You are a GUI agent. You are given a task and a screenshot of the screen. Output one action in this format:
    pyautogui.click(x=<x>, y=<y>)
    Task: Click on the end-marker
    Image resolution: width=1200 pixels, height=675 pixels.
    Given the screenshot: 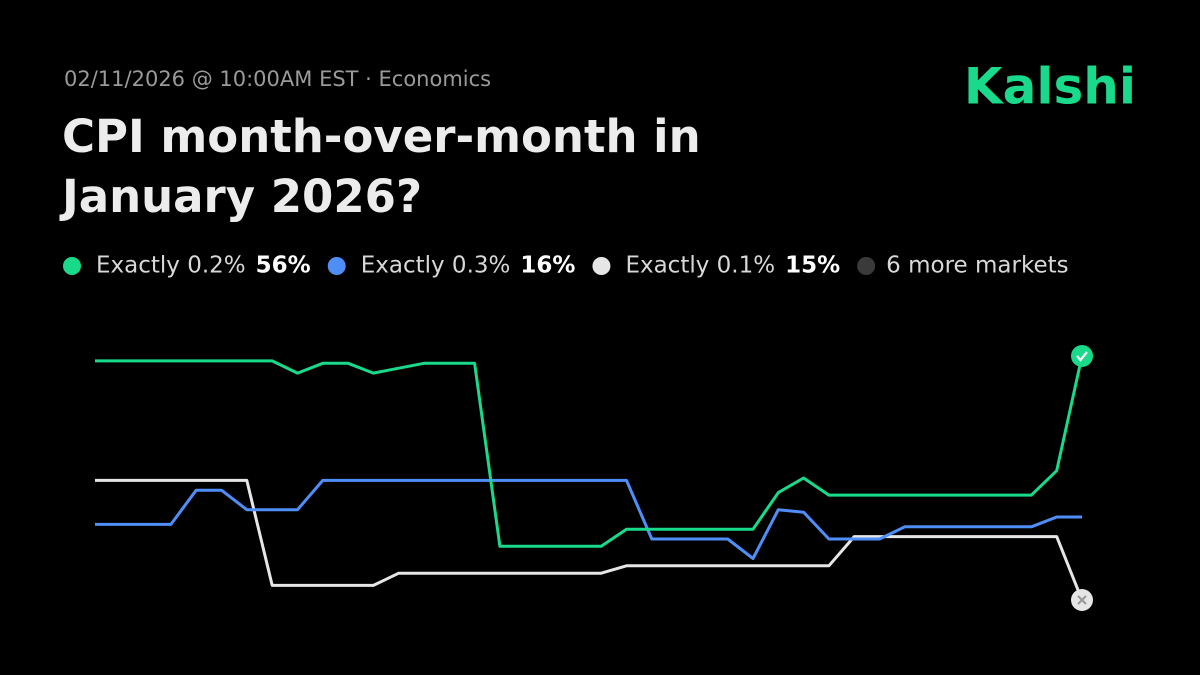 What is the action you would take?
    pyautogui.click(x=1082, y=356)
    